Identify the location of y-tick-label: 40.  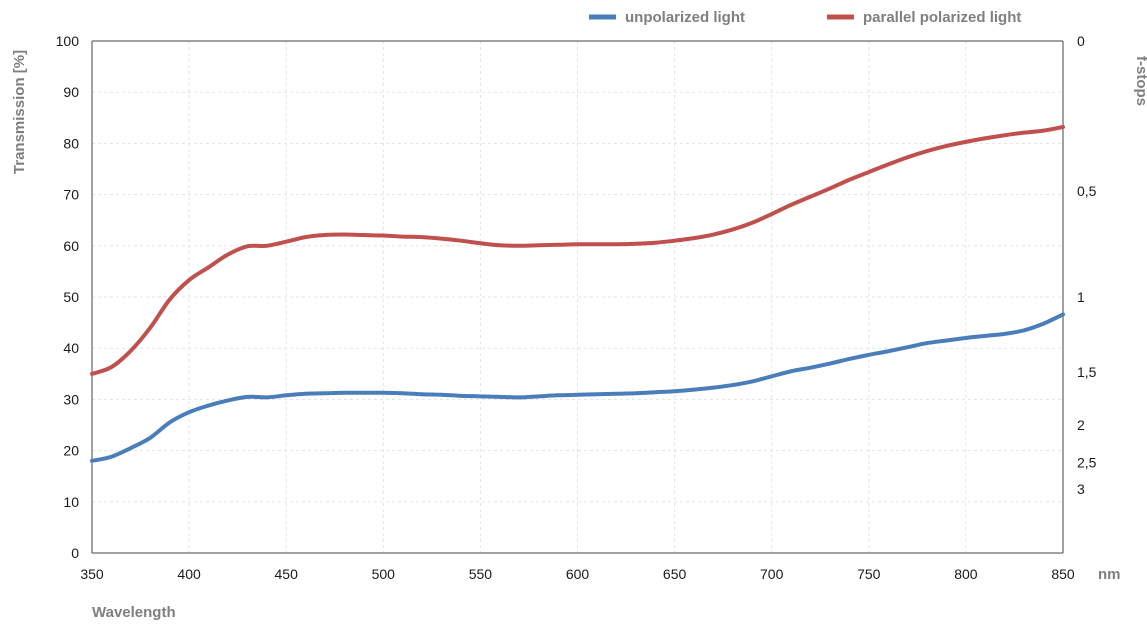
(71, 348).